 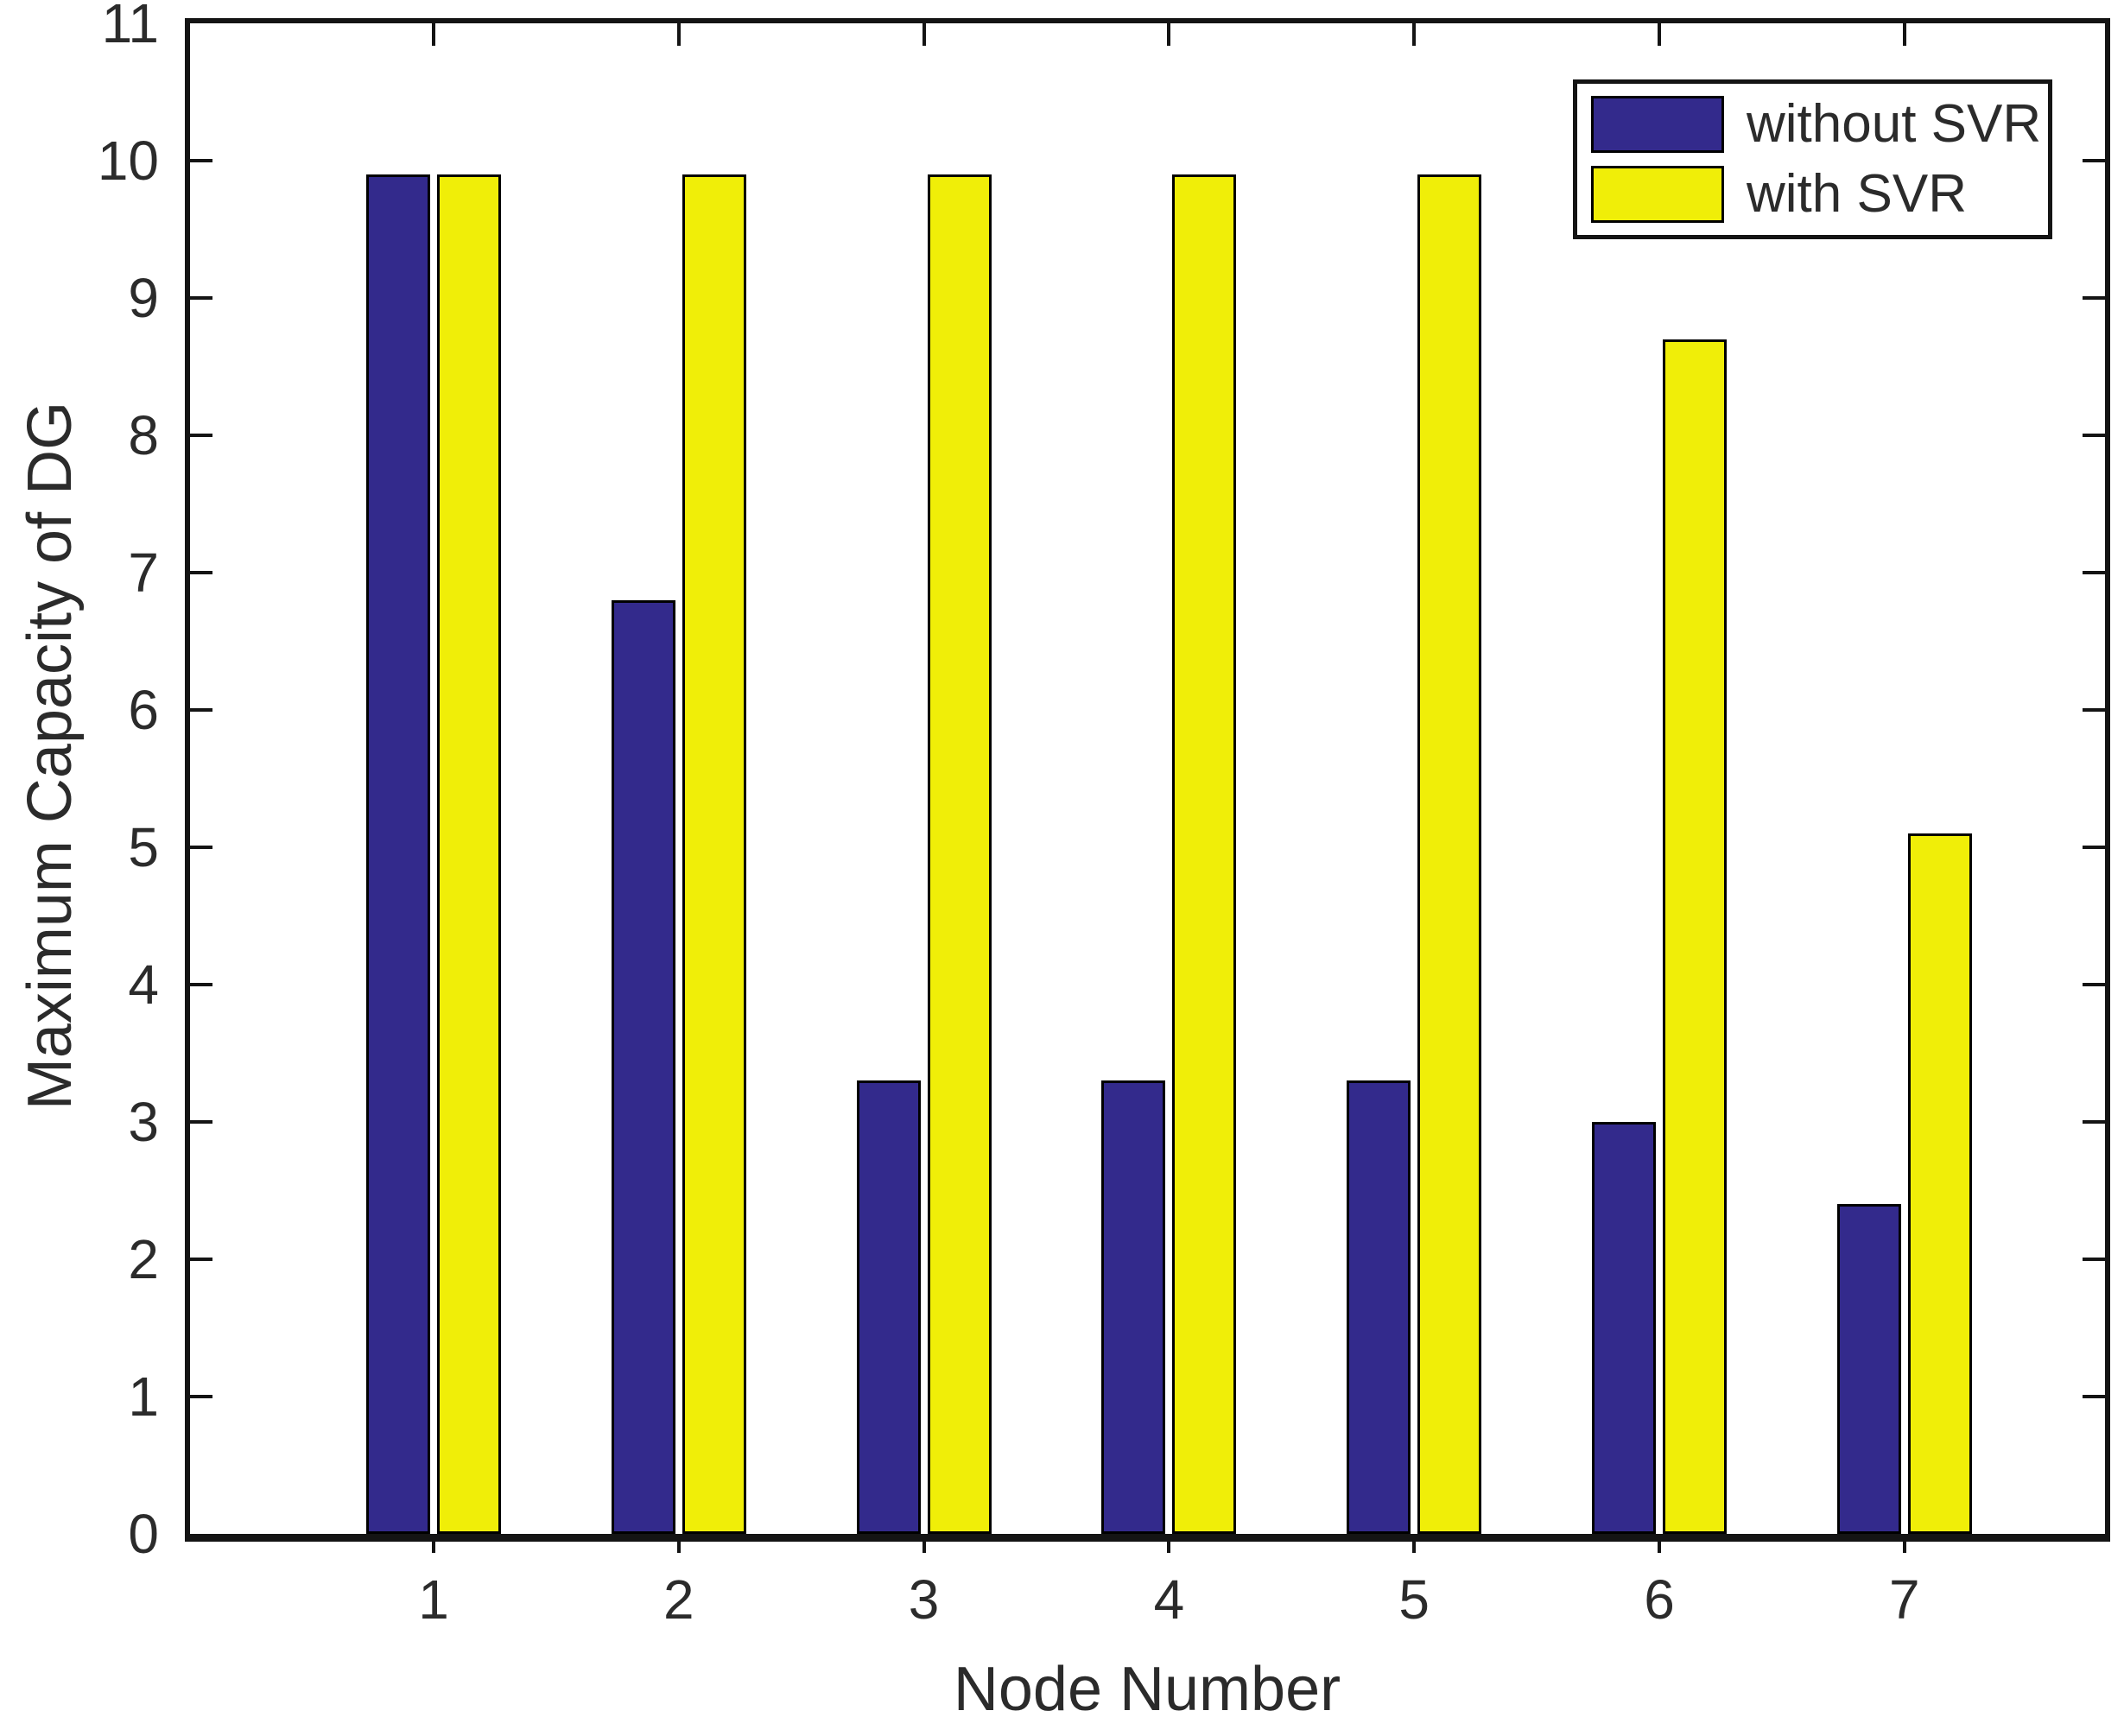 I want to click on x-tick-label-5: 5, so click(x=1414, y=1599).